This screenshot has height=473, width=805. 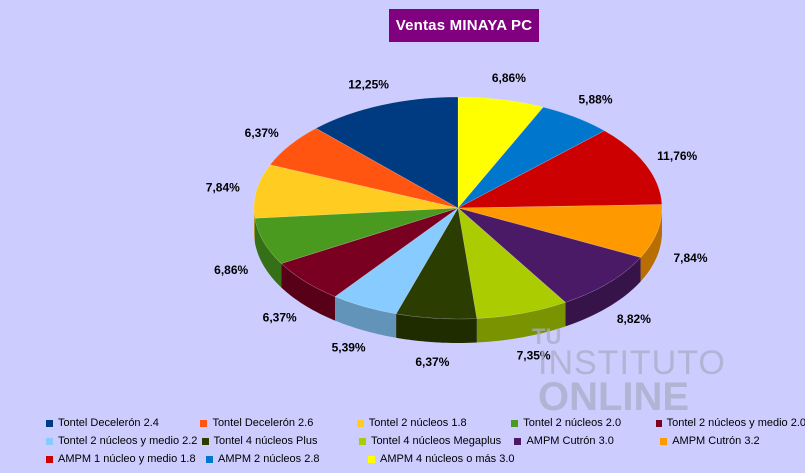 I want to click on legend-label: Tontel Decelerón 2.4, so click(x=108, y=423).